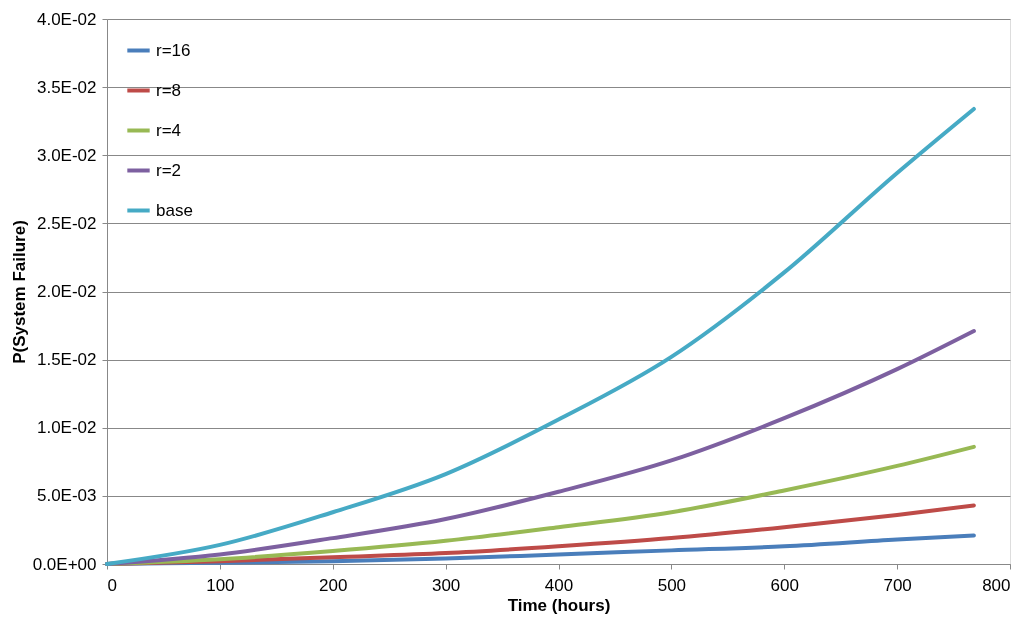 The height and width of the screenshot is (623, 1021). Describe the element at coordinates (897, 585) in the screenshot. I see `x-tick-label: 700` at that location.